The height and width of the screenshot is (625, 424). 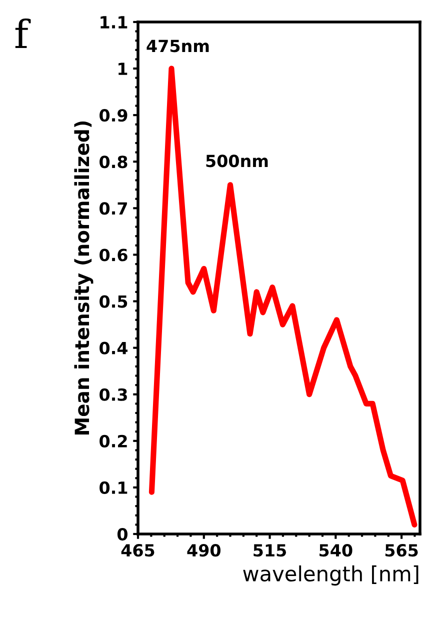 What do you see at coordinates (177, 46) in the screenshot?
I see `annotation: 475nm` at bounding box center [177, 46].